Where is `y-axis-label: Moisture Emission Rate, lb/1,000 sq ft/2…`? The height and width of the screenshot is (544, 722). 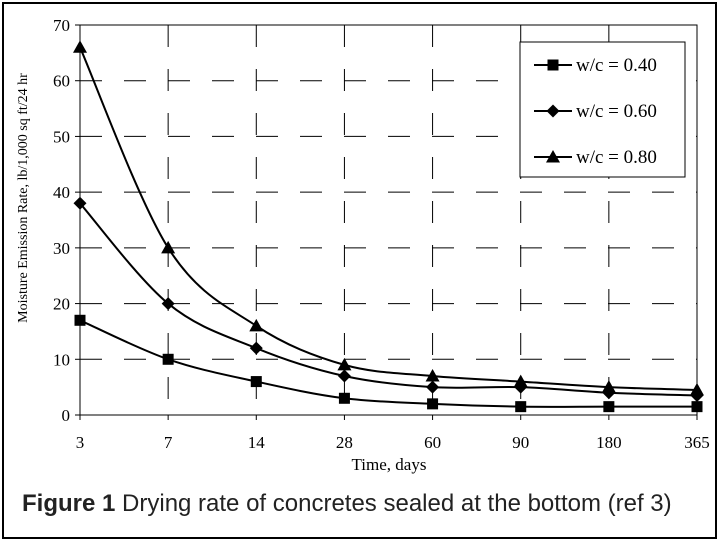 y-axis-label: Moisture Emission Rate, lb/1,000 sq ft/2… is located at coordinates (23, 198).